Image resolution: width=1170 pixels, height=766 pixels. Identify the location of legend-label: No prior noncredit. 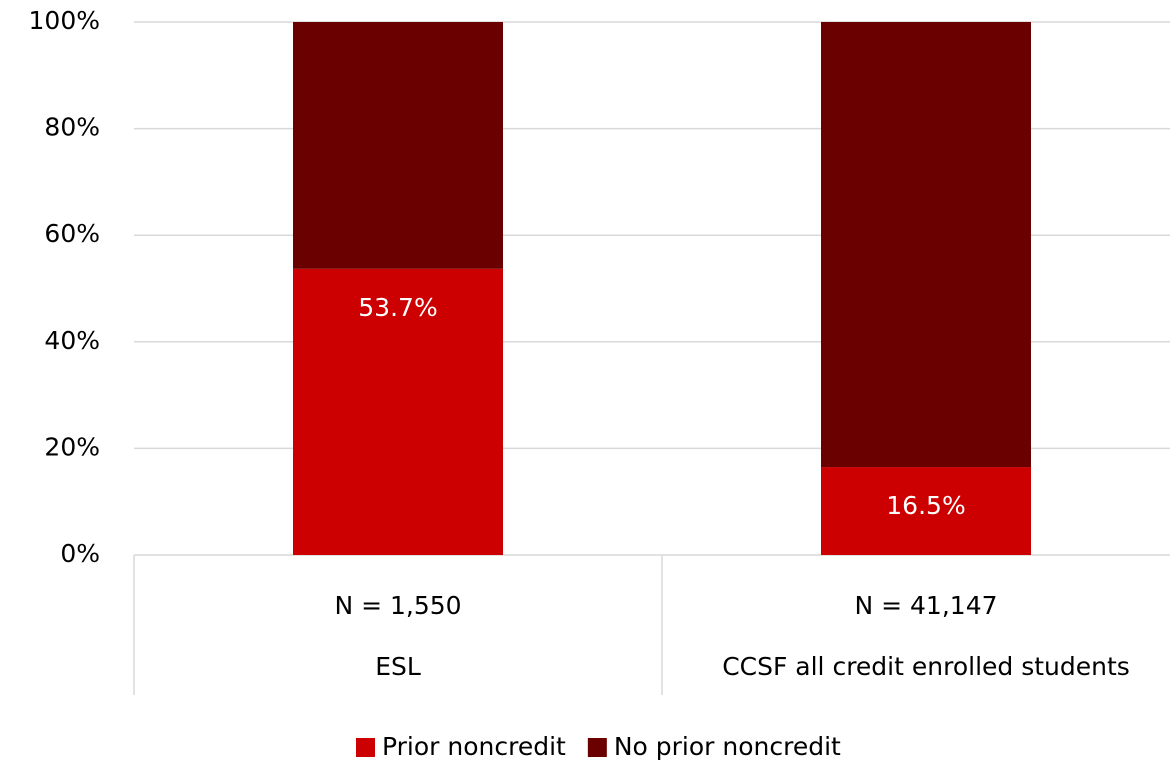
(727, 746).